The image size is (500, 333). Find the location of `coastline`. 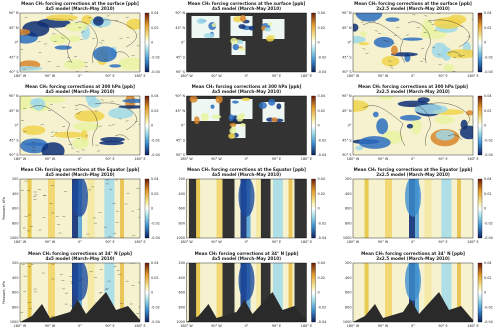

coastline is located at coordinates (83, 41).